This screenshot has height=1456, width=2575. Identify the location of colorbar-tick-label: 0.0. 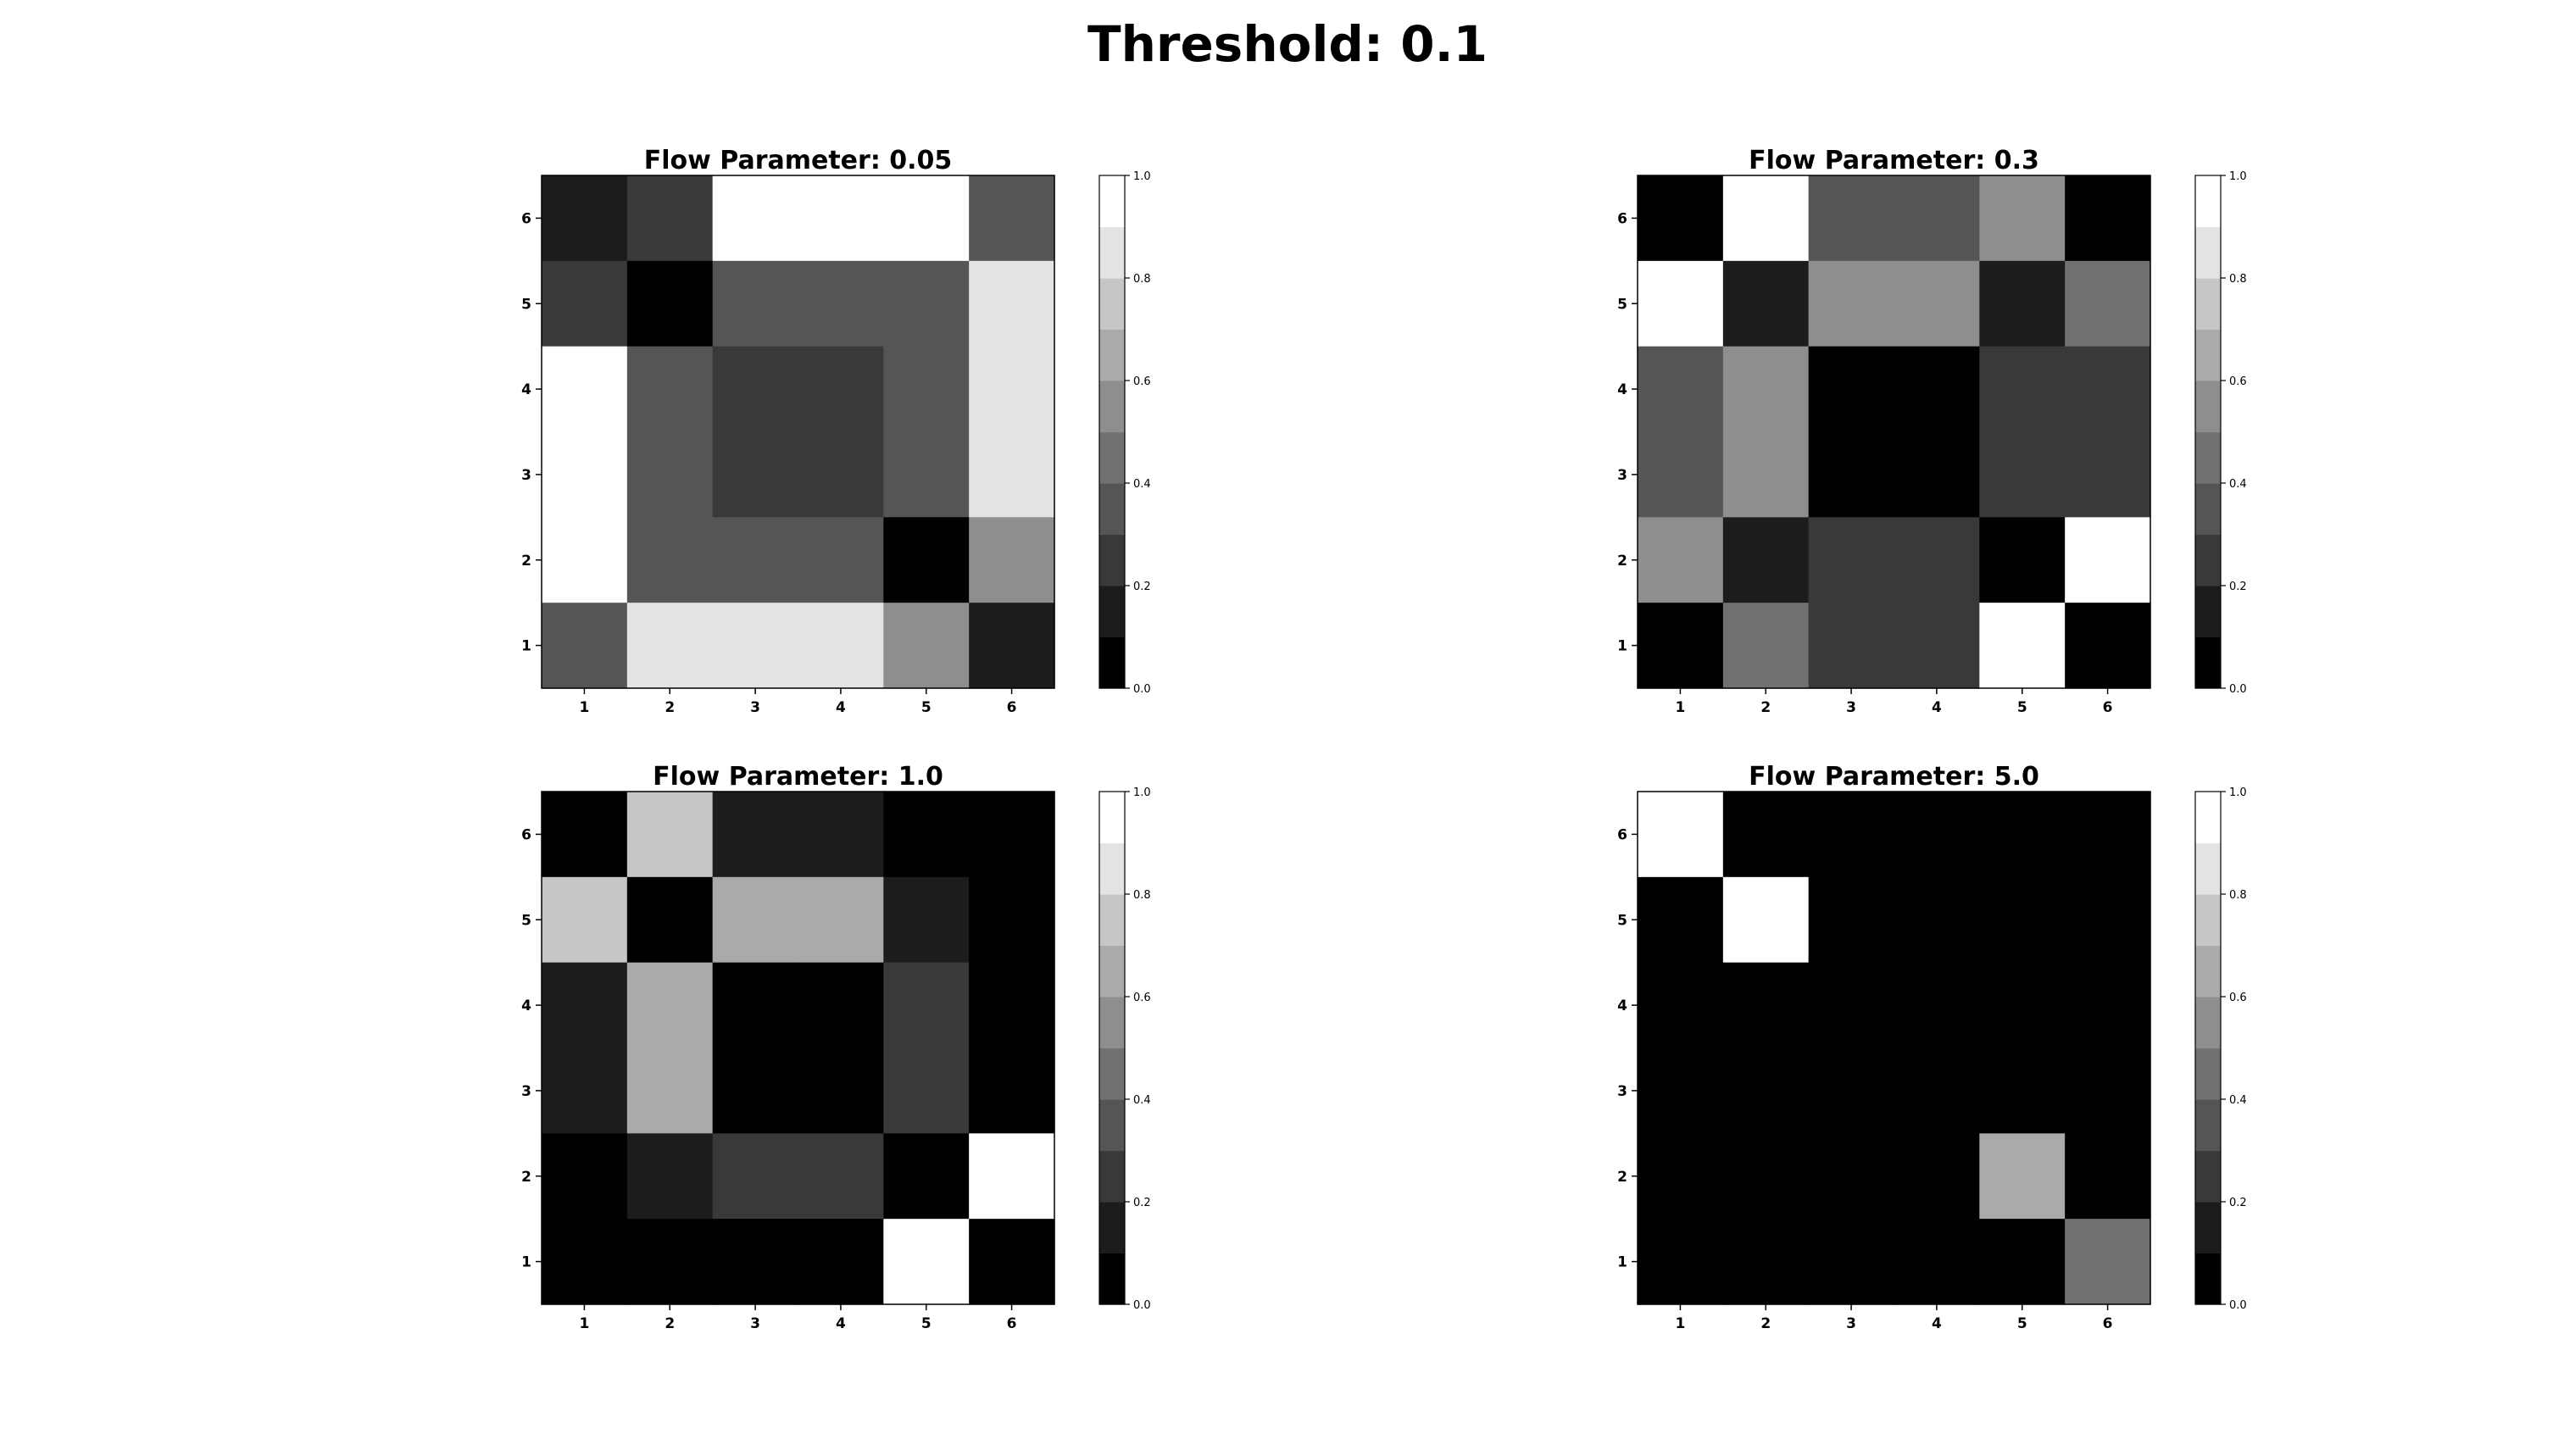
(1142, 1306).